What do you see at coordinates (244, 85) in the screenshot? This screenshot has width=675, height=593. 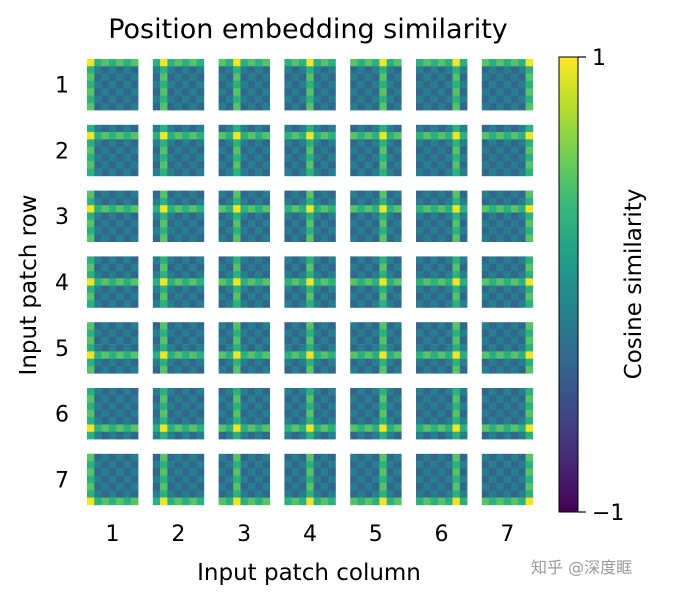 I see `patch-r1-c3` at bounding box center [244, 85].